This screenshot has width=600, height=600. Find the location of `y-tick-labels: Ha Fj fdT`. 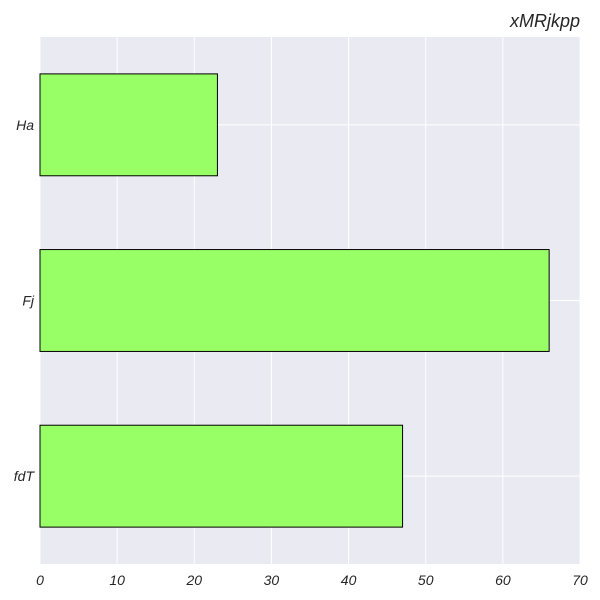

y-tick-labels: Ha Fj fdT is located at coordinates (25, 300).